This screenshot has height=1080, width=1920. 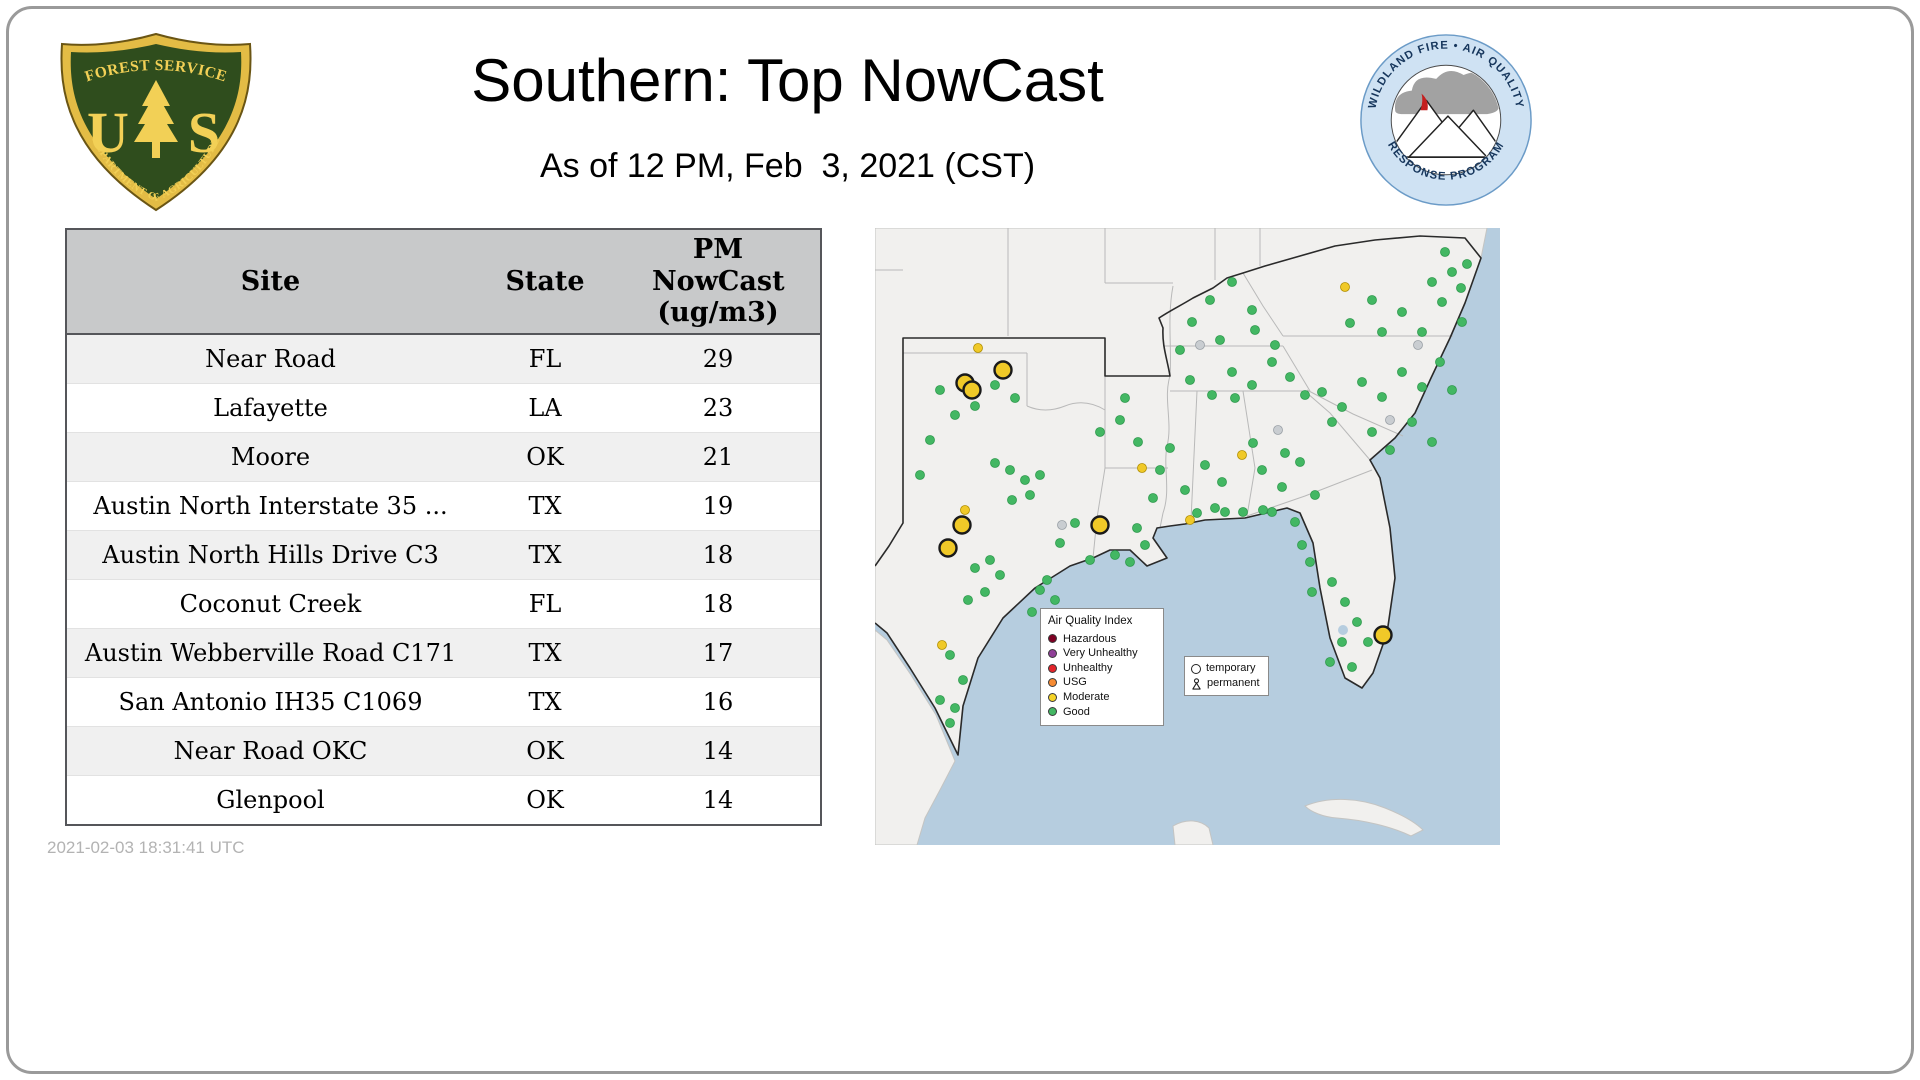 What do you see at coordinates (1102, 668) in the screenshot?
I see `aqi-legend-item: Unhealthy` at bounding box center [1102, 668].